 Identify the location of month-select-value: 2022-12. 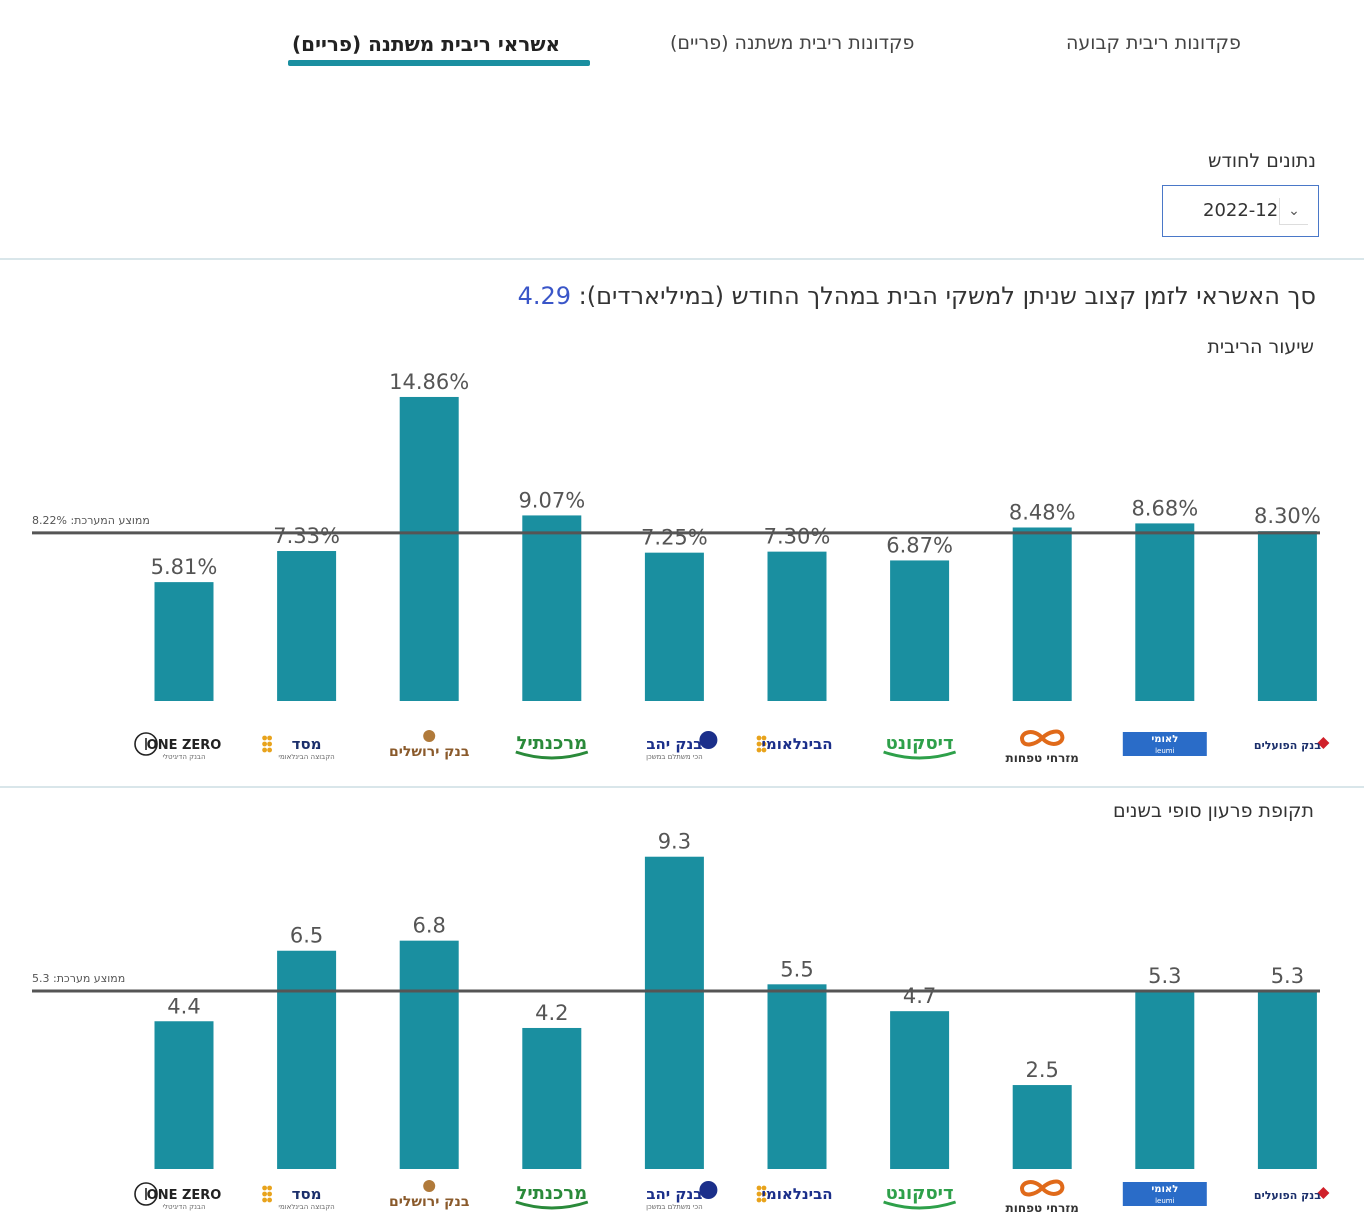
(1241, 210).